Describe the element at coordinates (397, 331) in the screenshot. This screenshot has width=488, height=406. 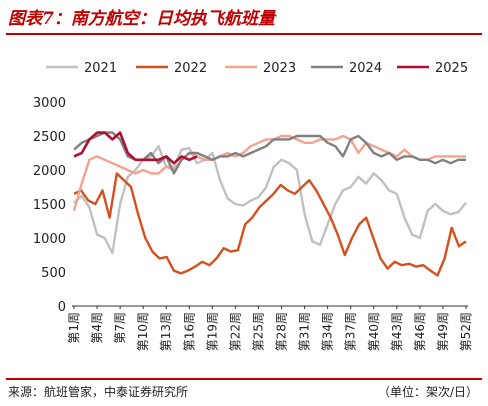
I see `x-tick-label: 第43周` at that location.